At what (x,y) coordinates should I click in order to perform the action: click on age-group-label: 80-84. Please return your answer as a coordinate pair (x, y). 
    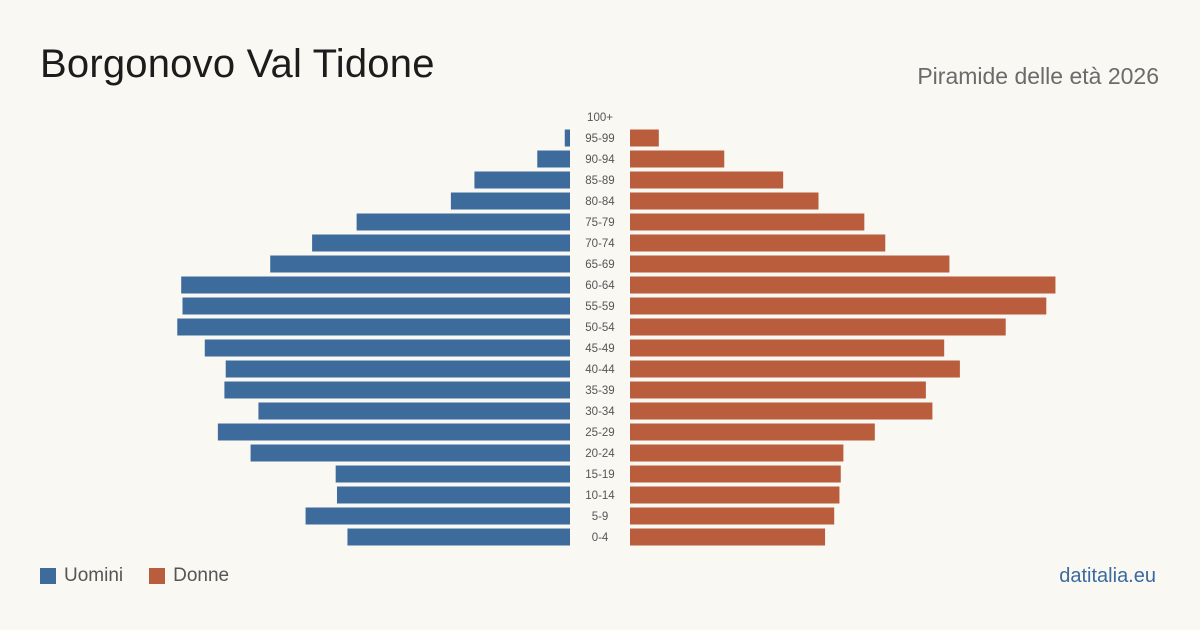
    Looking at the image, I should click on (600, 202).